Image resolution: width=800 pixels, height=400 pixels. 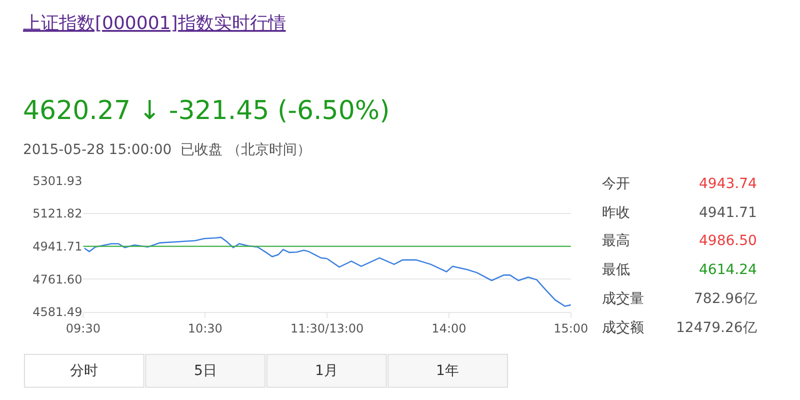 What do you see at coordinates (205, 328) in the screenshot?
I see `x-tick-label: 10:30` at bounding box center [205, 328].